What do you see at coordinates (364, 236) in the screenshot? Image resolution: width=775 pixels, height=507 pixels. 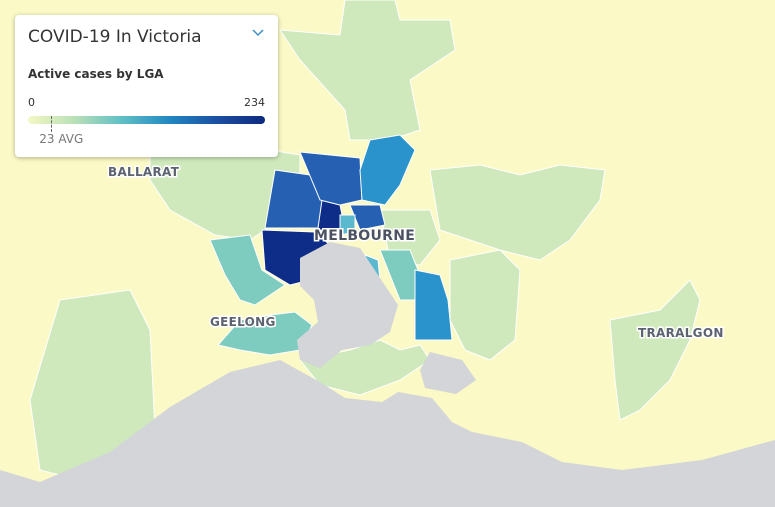 I see `place-label: MELBOURNE` at bounding box center [364, 236].